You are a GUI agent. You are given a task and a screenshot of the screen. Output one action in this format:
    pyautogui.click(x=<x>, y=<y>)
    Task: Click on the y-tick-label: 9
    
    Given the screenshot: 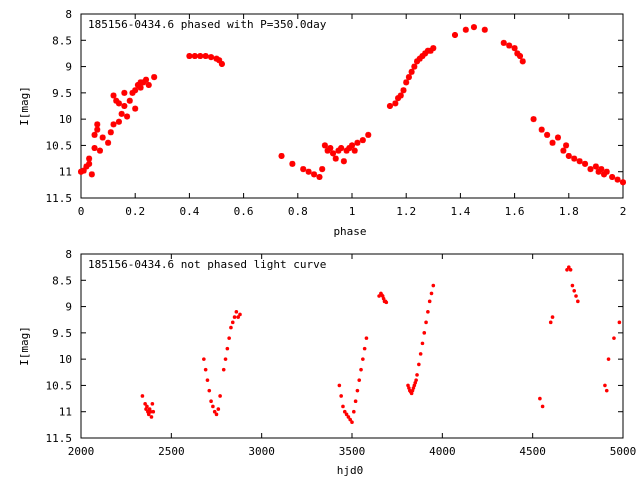 What is the action you would take?
    pyautogui.click(x=68, y=67)
    